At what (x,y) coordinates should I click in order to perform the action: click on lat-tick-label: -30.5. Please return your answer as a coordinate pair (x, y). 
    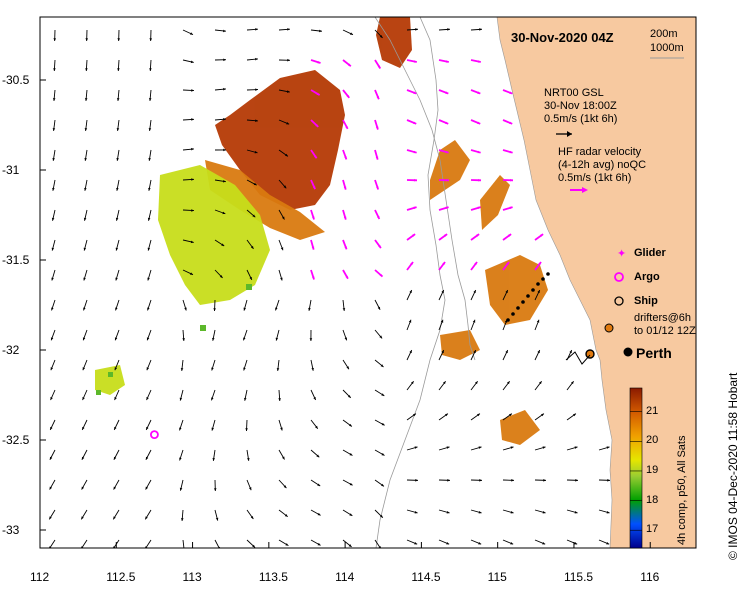
    Looking at the image, I should click on (16, 80).